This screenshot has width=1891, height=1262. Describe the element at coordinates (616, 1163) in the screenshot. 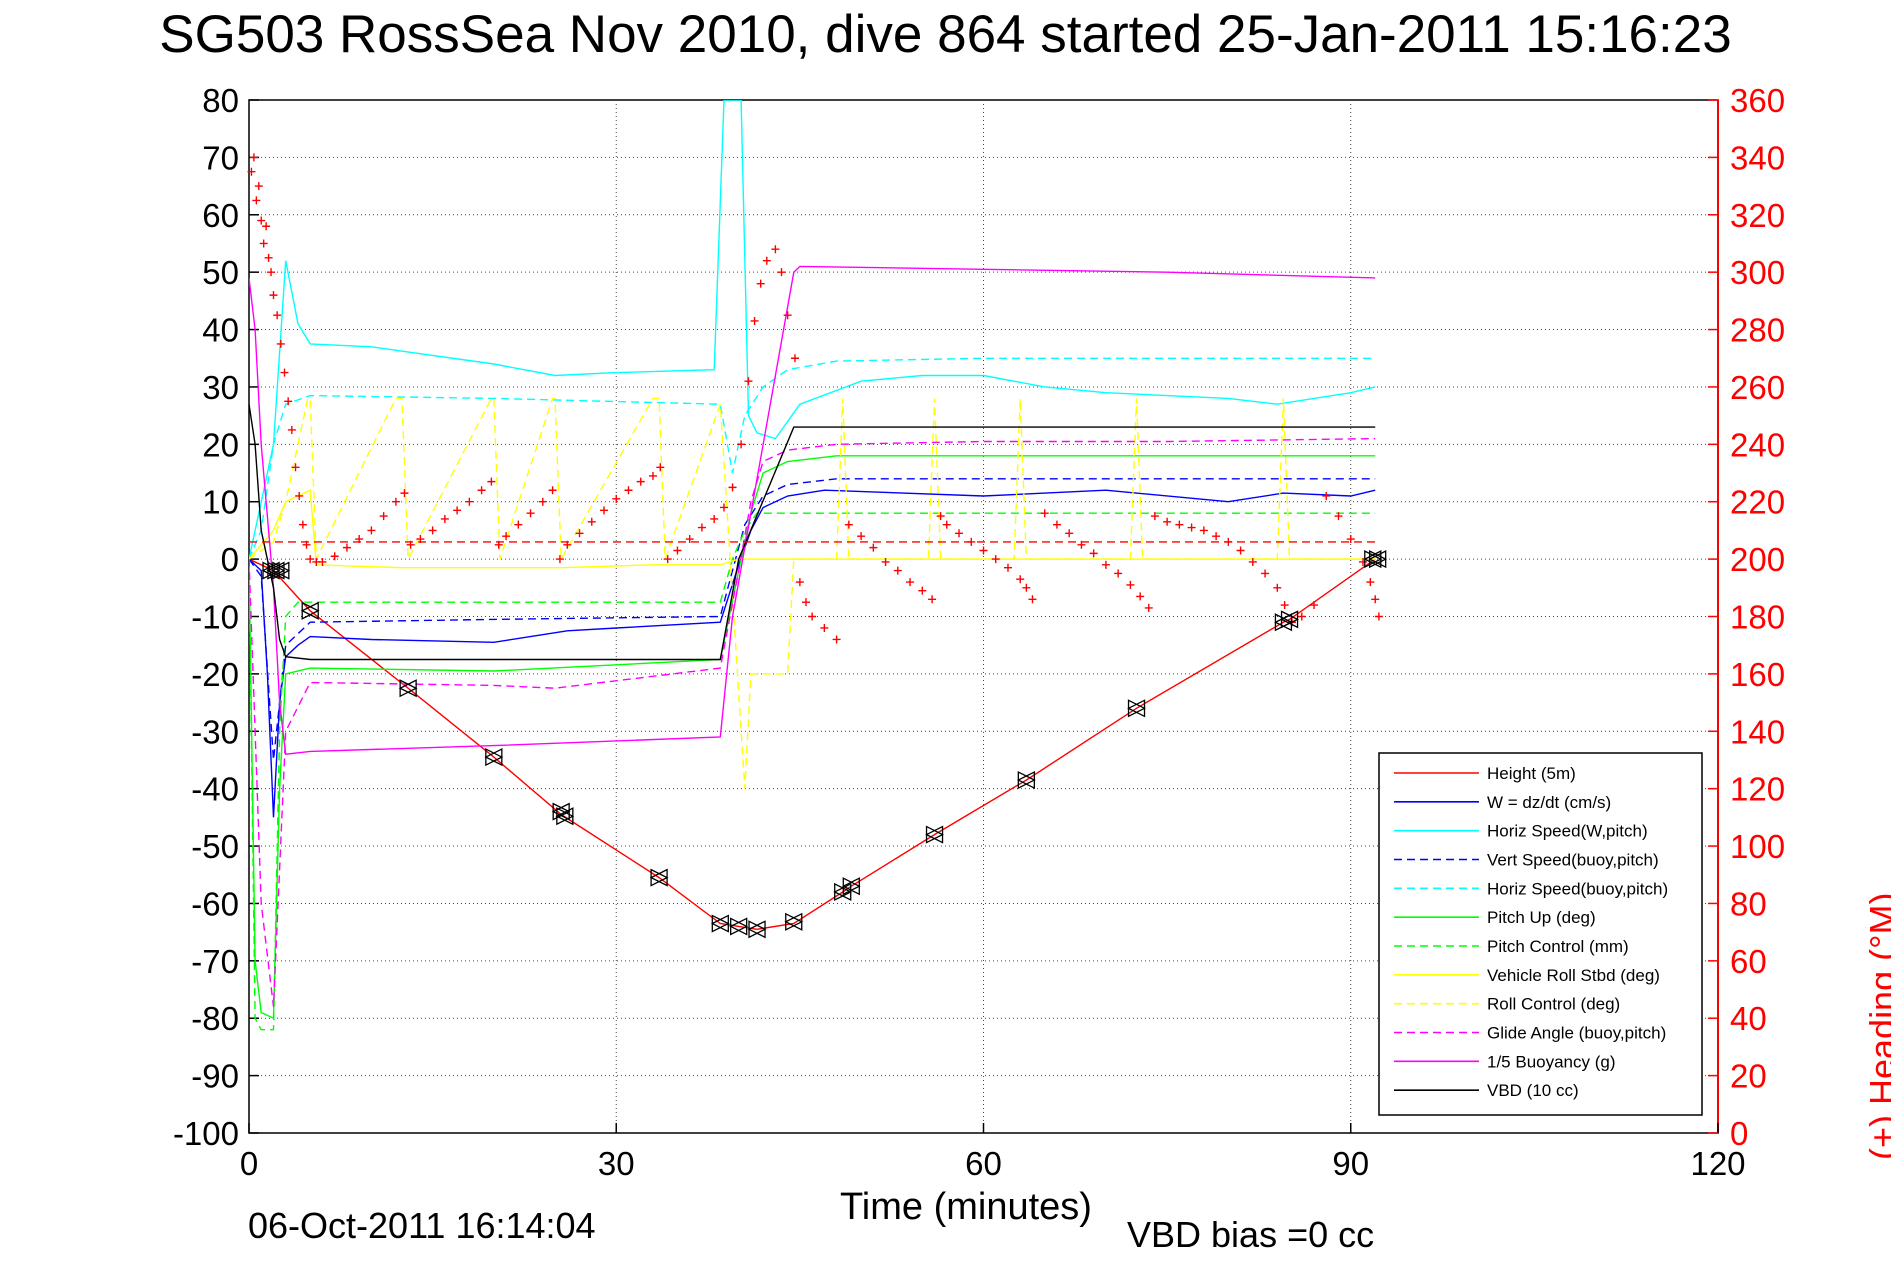

I see `x-tick-label: 30` at that location.